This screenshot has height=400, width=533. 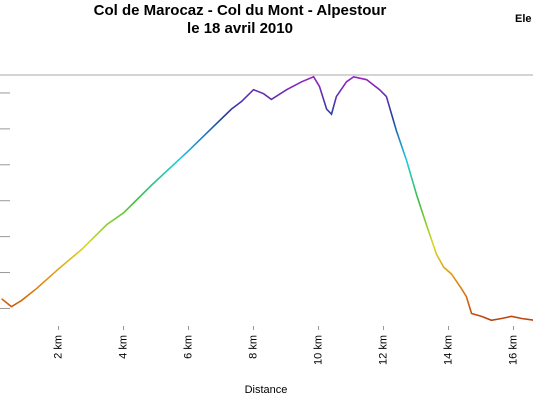 What do you see at coordinates (58, 347) in the screenshot?
I see `x-tick-label: 2 km` at bounding box center [58, 347].